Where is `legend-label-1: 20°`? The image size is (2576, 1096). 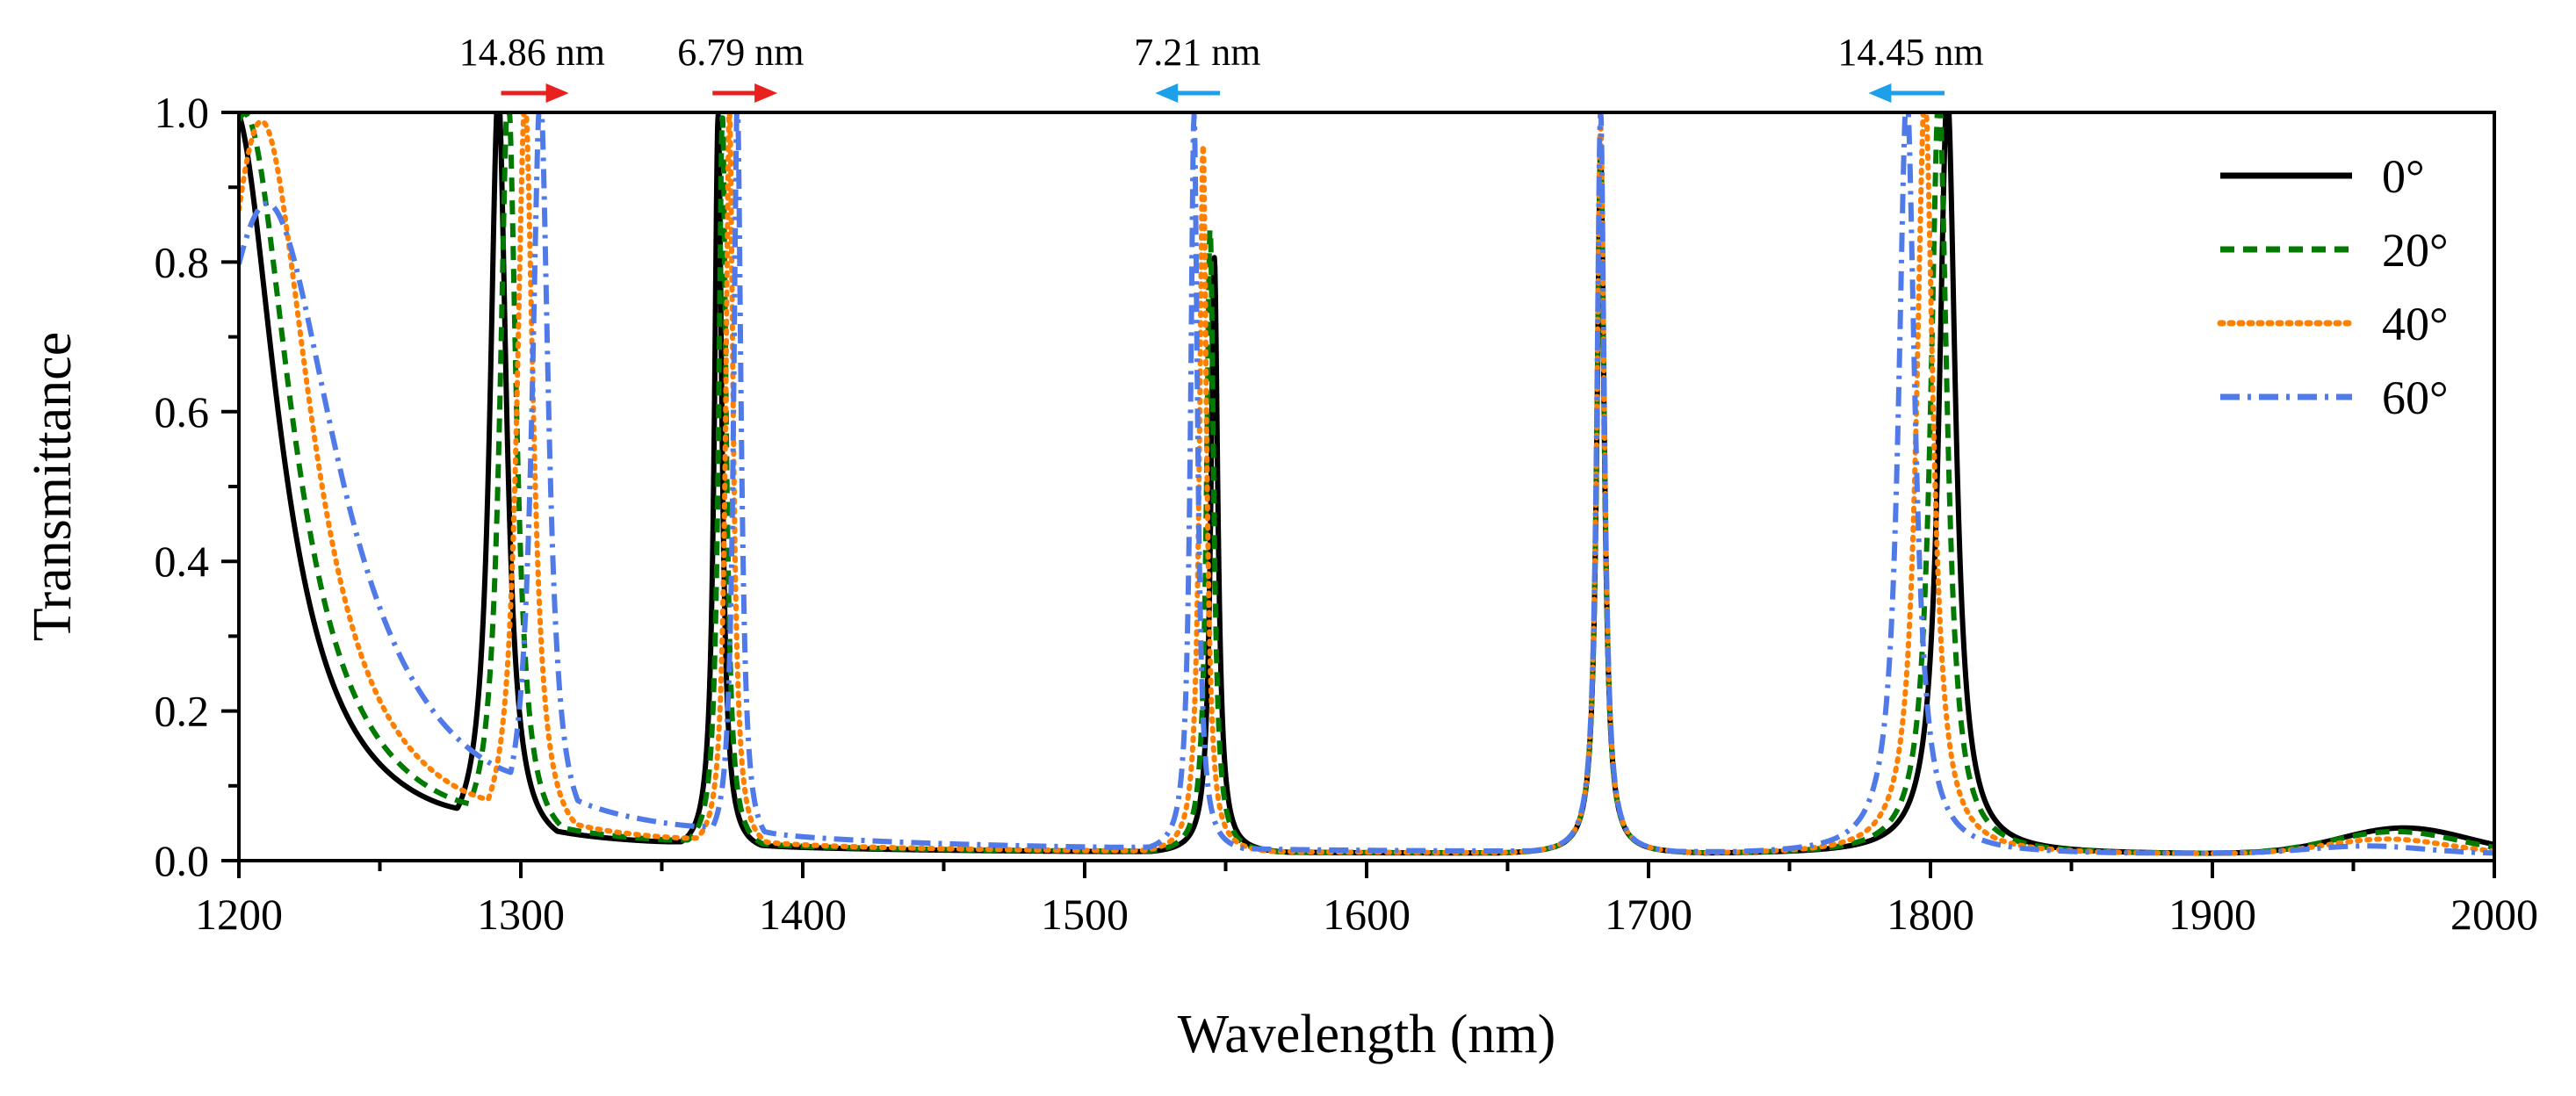 legend-label-1: 20° is located at coordinates (2415, 250).